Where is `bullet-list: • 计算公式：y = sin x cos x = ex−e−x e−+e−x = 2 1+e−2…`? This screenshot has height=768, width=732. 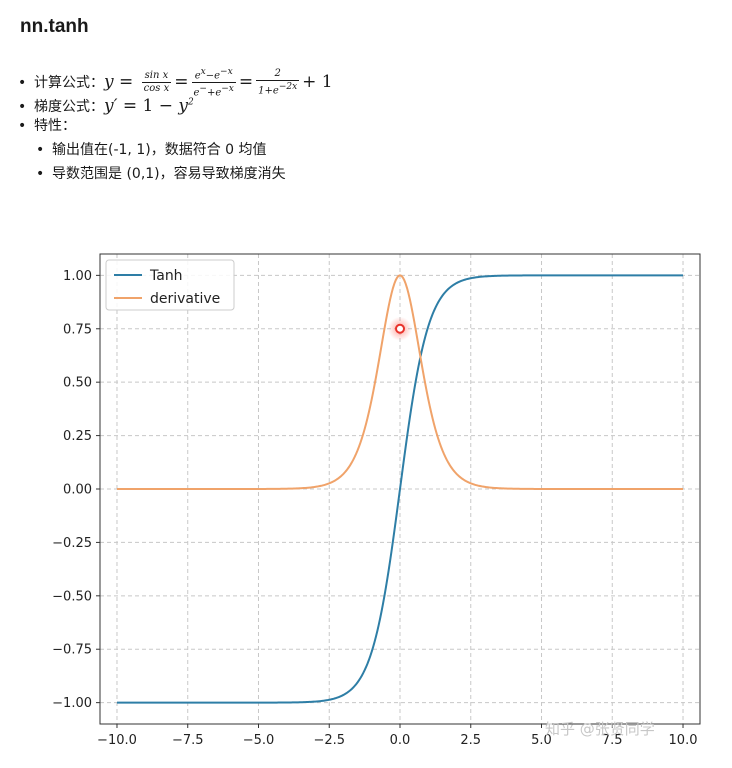
bullet-list: • 计算公式：y = sin x cos x = ex−e−x e−+e−x = 2 1+e−2… is located at coordinates (175, 126).